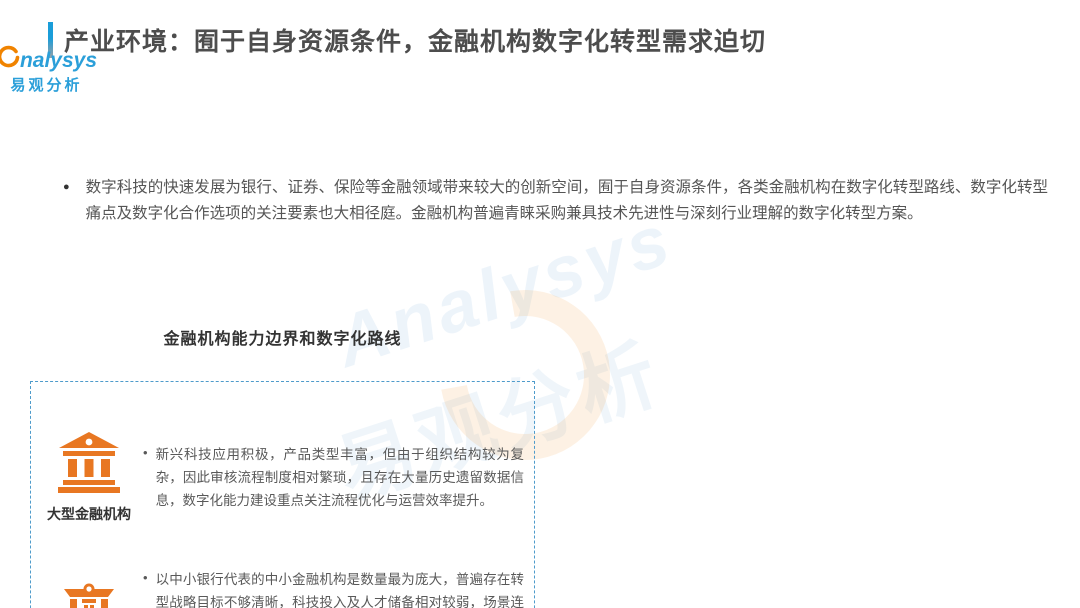 The image size is (1080, 608). What do you see at coordinates (58, 60) in the screenshot?
I see `logo-brand-latin: nalysys` at bounding box center [58, 60].